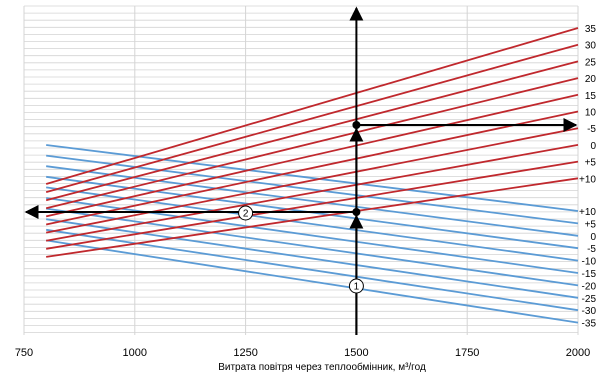  What do you see at coordinates (587, 212) in the screenshot?
I see `cold-series-label: +10` at bounding box center [587, 212].